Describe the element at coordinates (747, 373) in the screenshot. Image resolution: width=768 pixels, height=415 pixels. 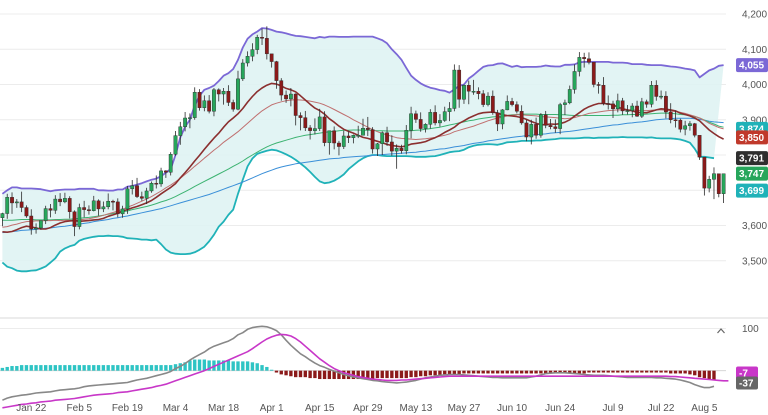
I see `osc-value-tag-box` at that location.